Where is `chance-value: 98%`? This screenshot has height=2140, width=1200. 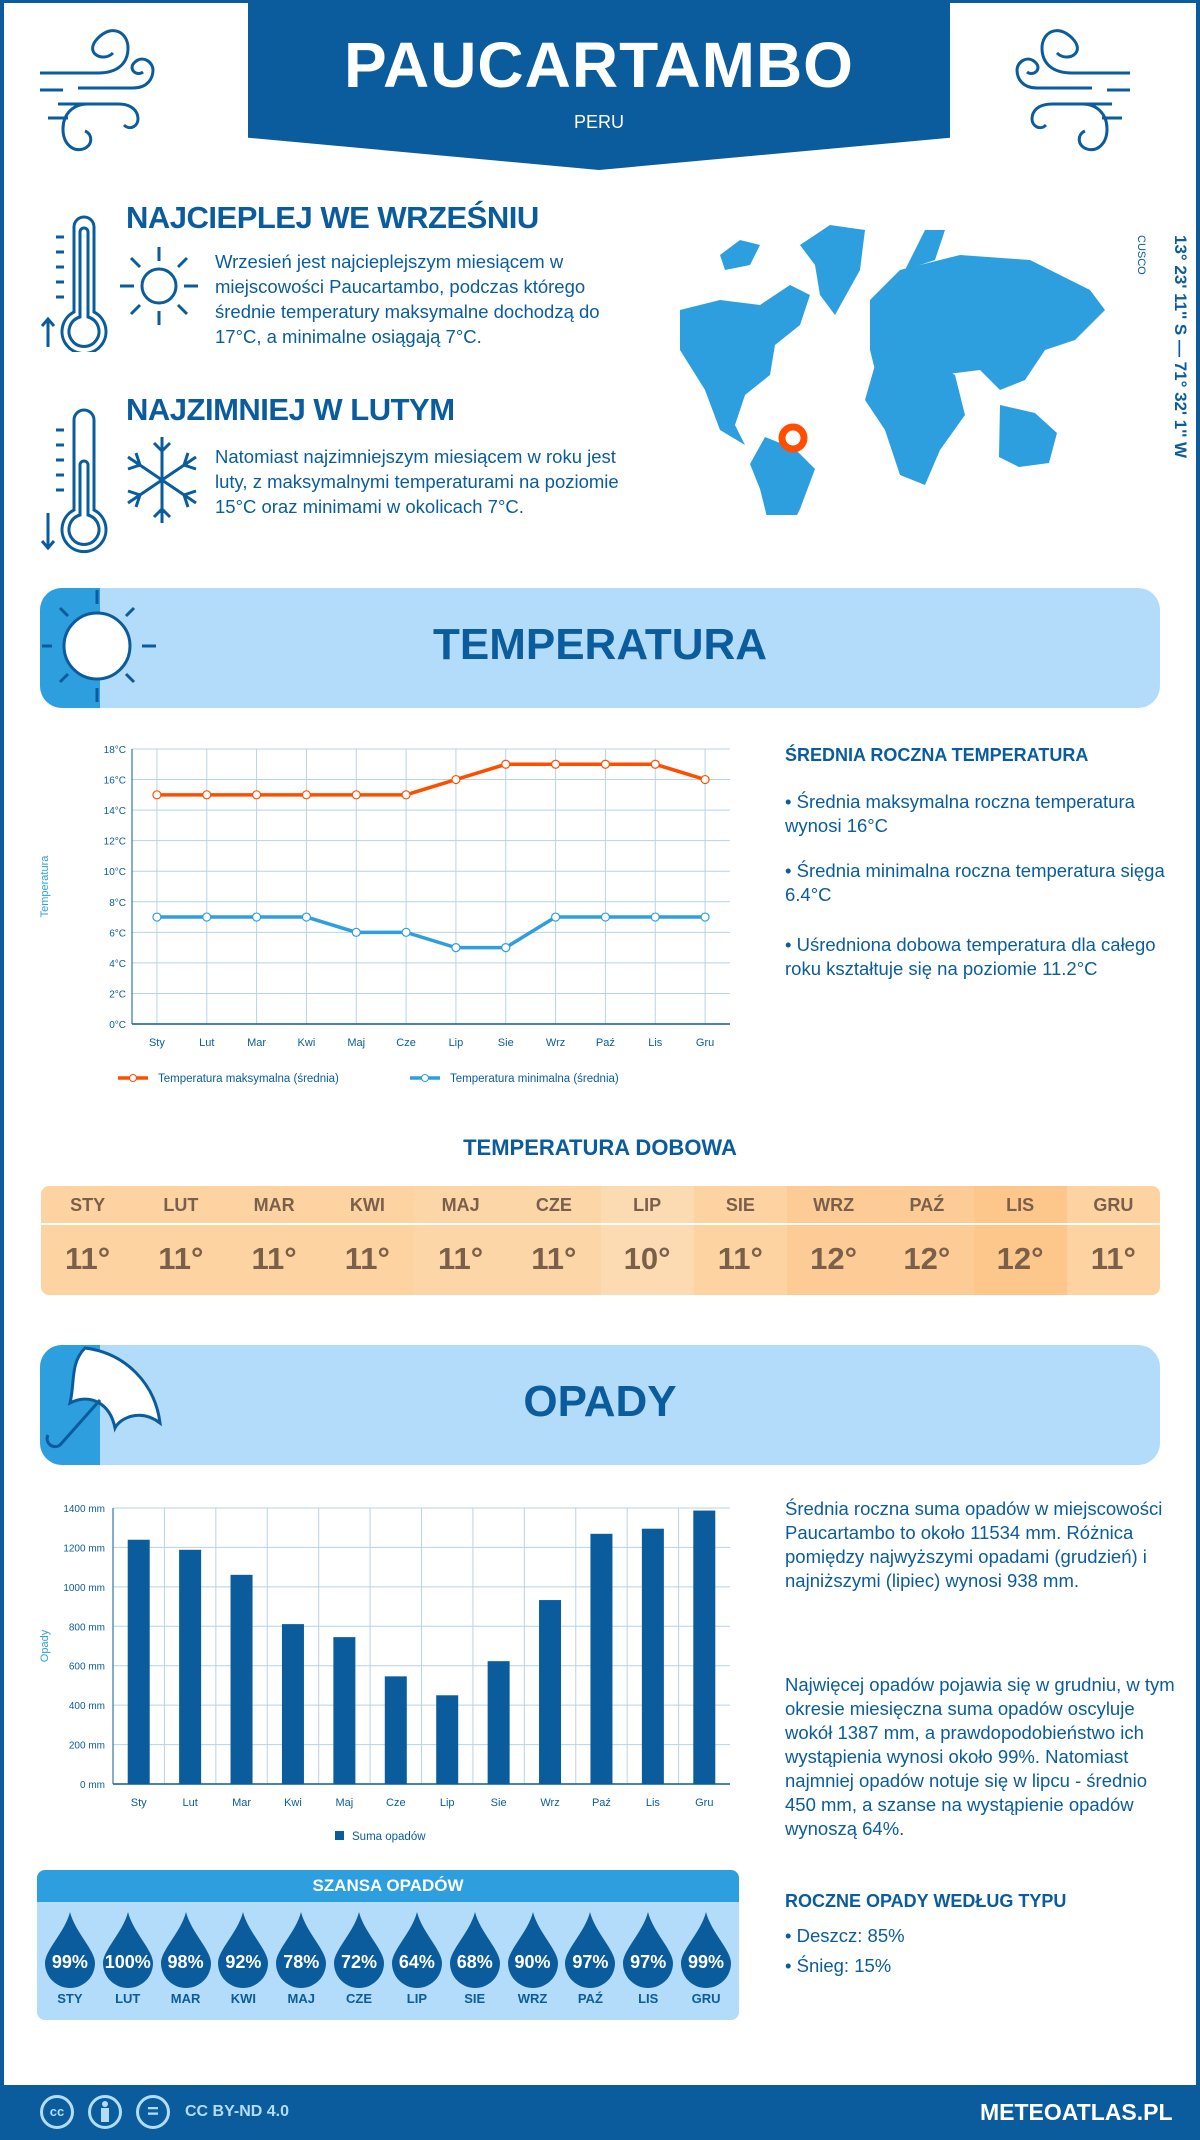 chance-value: 98% is located at coordinates (185, 1962).